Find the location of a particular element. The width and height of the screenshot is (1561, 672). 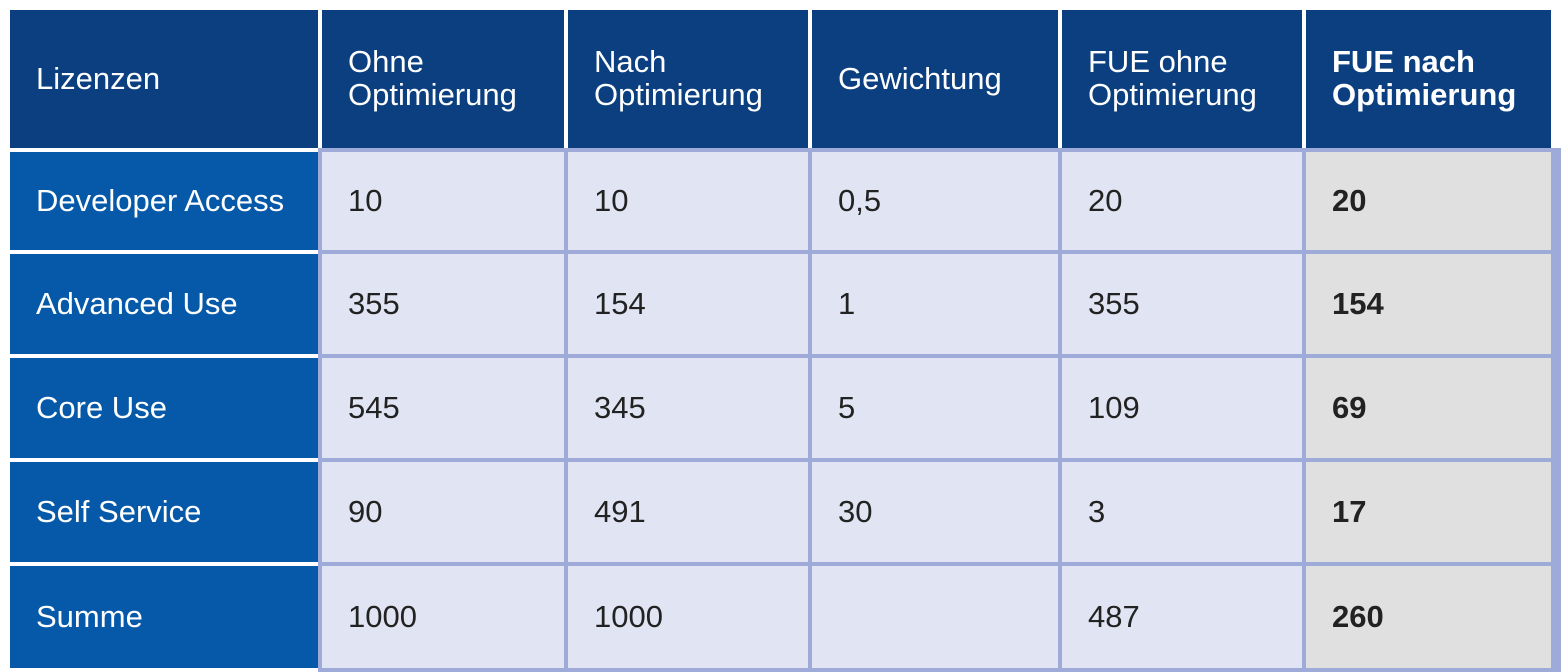

row-header-cell: Developer Access is located at coordinates (164, 201).